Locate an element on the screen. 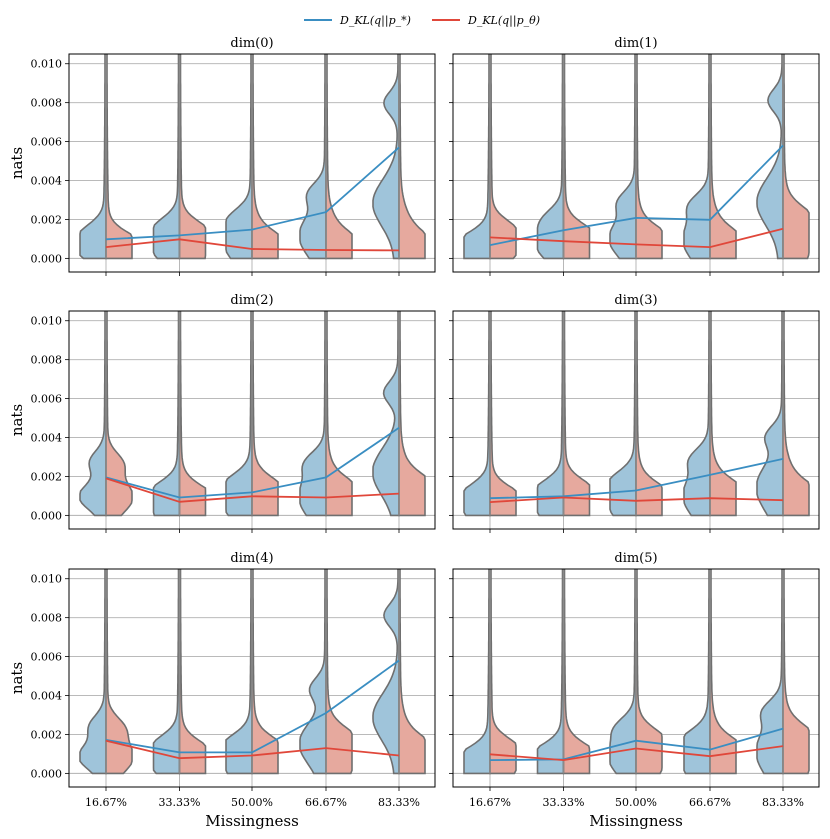 Image resolution: width=830 pixels, height=839 pixels. panel-title: dim(1) is located at coordinates (635, 43).